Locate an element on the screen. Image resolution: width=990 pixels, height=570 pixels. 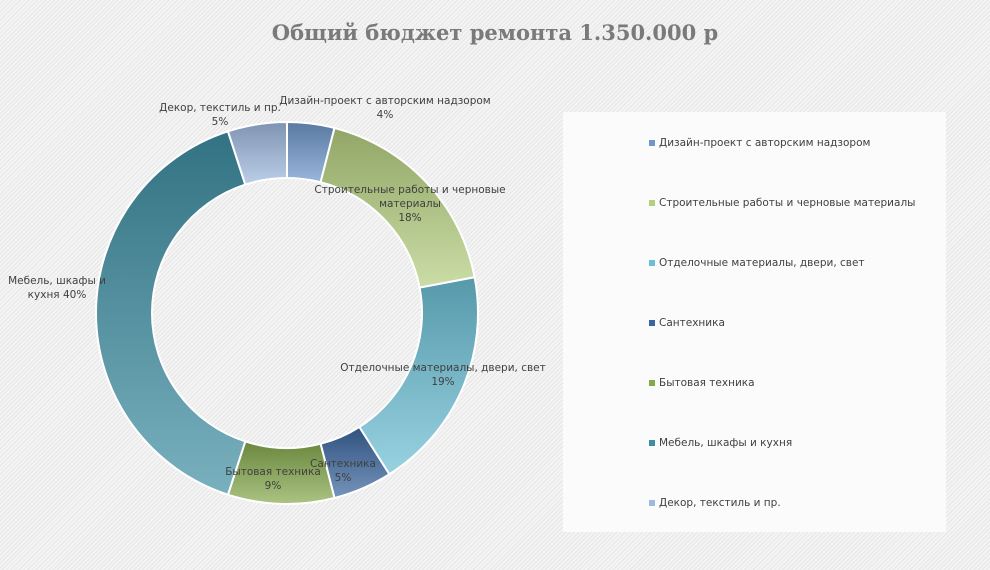
data-label: Бытовая техника 9% is located at coordinates (273, 479).